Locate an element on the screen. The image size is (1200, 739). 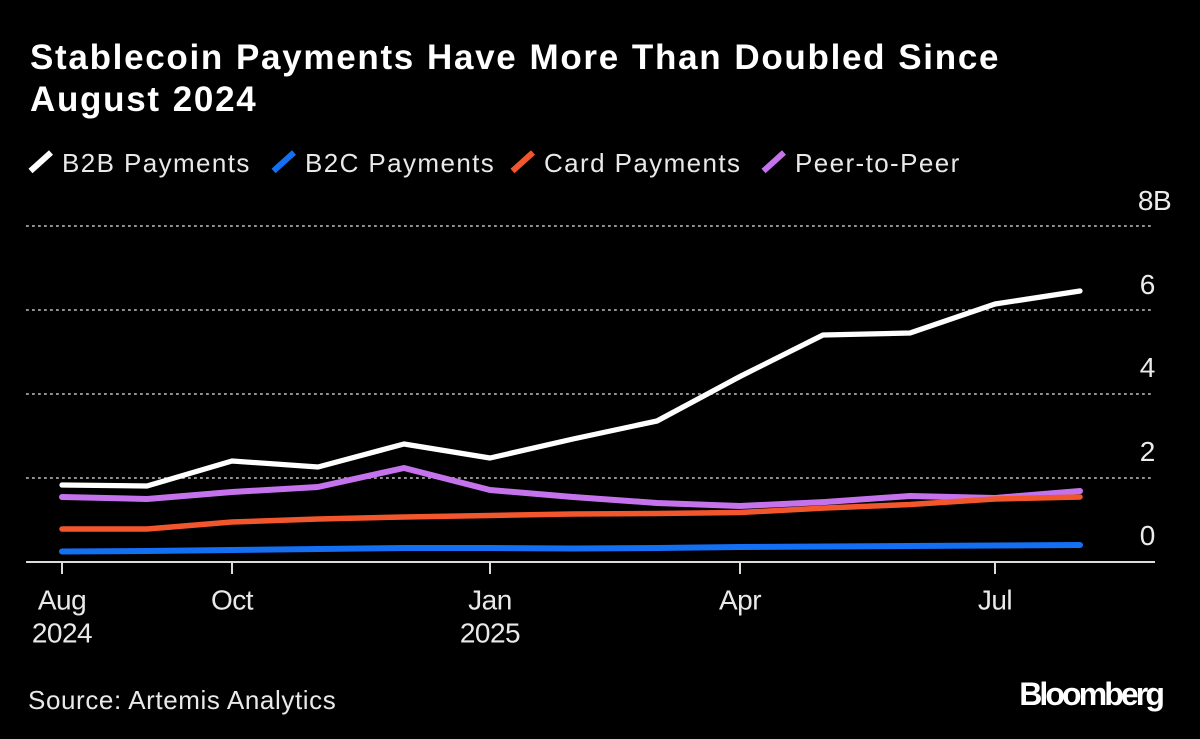
svg-text: 2 is located at coordinates (1148, 451).